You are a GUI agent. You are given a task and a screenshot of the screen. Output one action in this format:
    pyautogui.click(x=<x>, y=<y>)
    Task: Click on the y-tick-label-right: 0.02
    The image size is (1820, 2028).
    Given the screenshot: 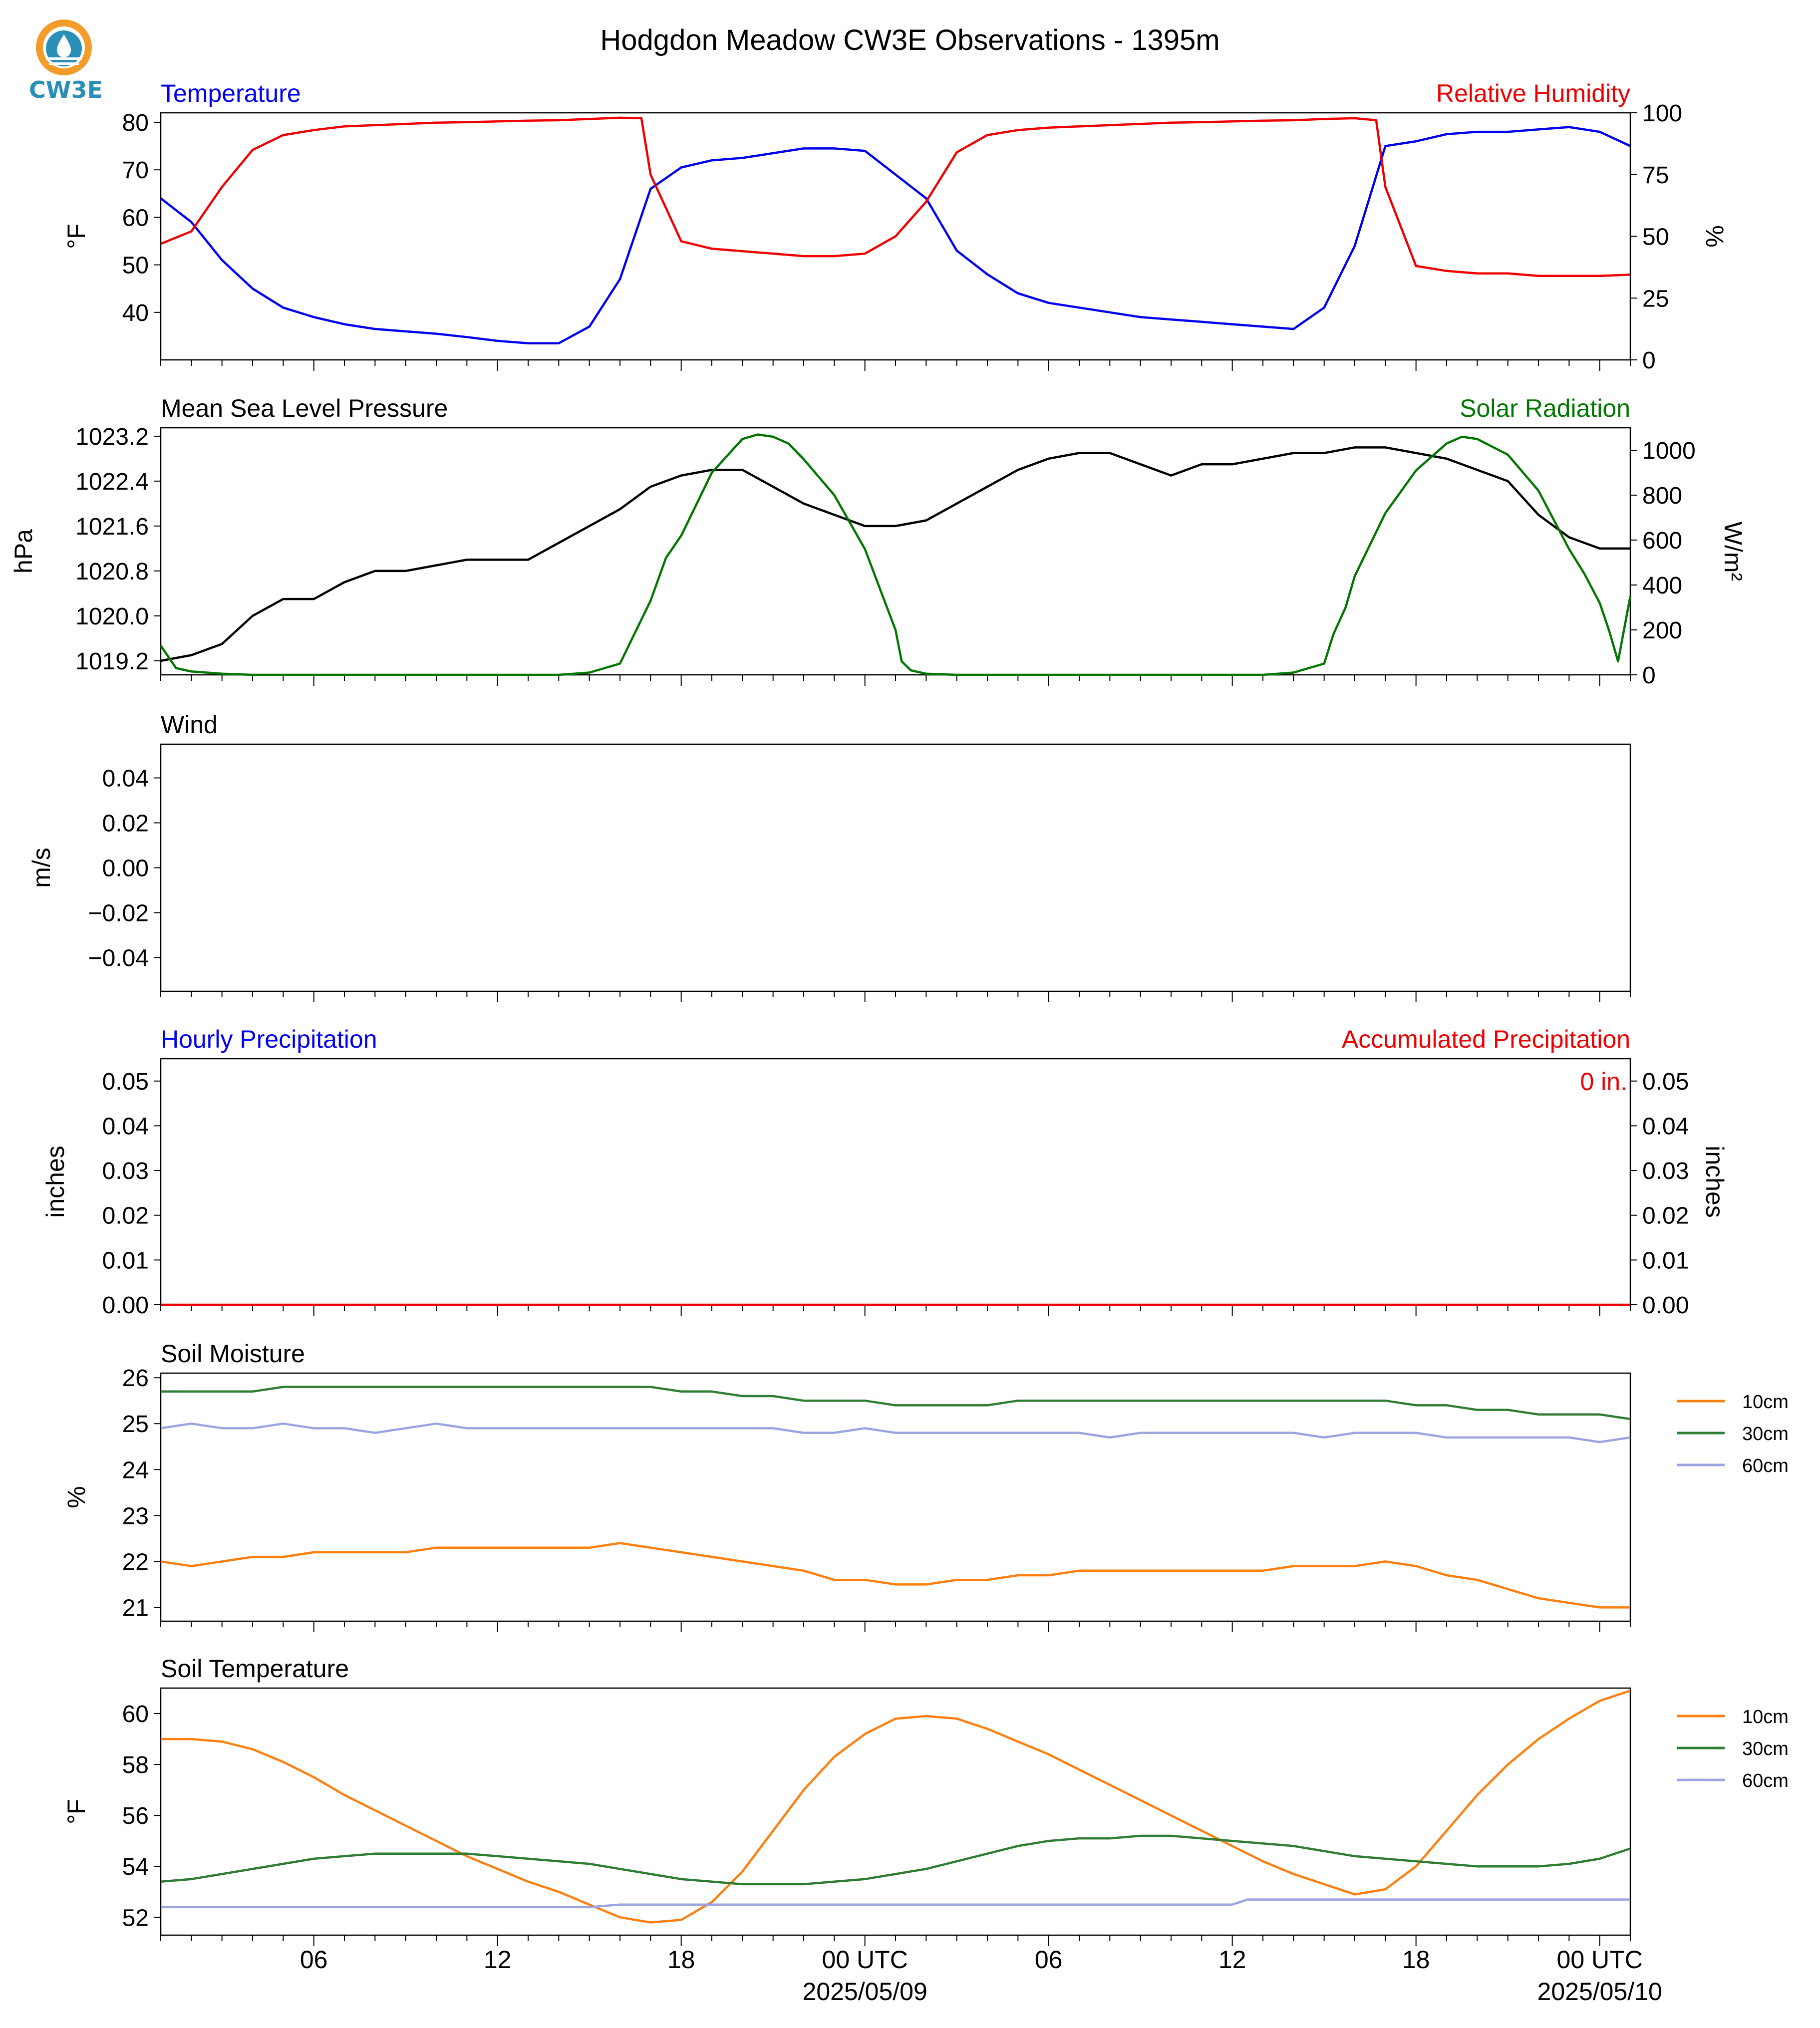 What is the action you would take?
    pyautogui.click(x=1665, y=1216)
    